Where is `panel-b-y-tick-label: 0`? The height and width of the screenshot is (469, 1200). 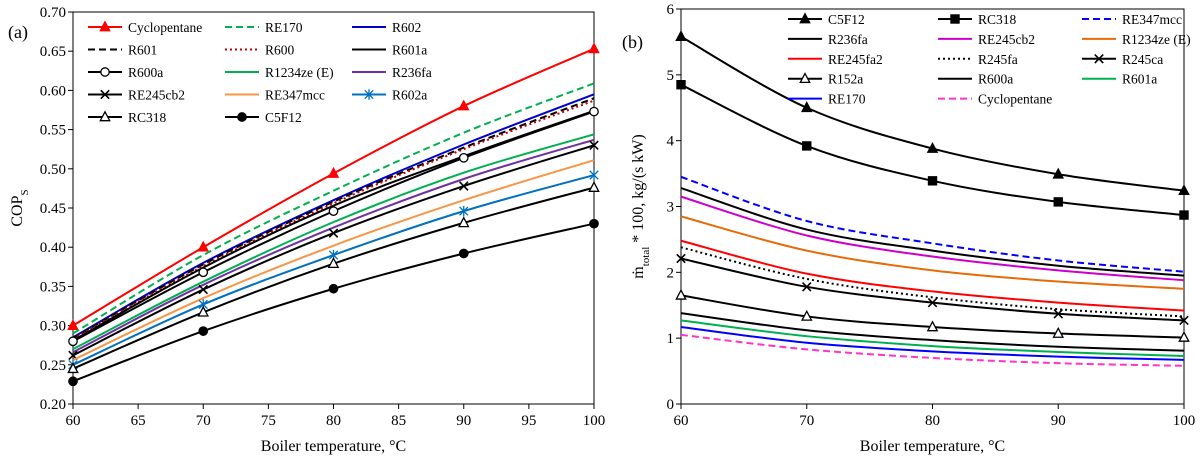 panel-b-y-tick-label: 0 is located at coordinates (671, 405).